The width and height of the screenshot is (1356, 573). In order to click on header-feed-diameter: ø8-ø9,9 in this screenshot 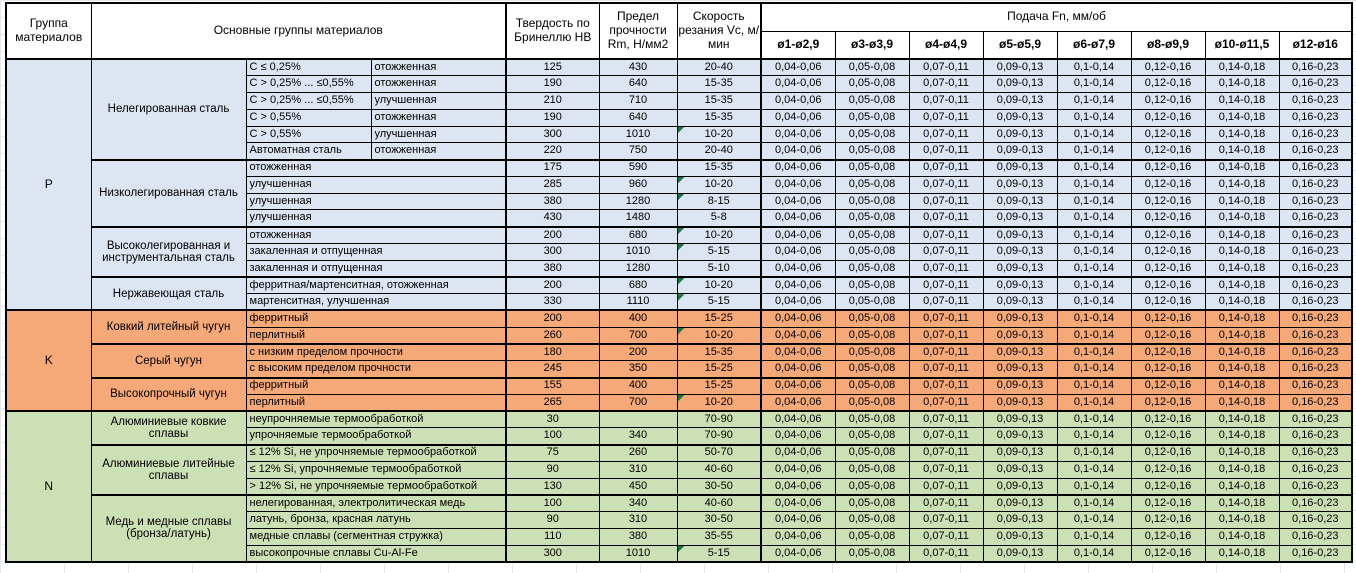, I will do `click(1168, 45)`.